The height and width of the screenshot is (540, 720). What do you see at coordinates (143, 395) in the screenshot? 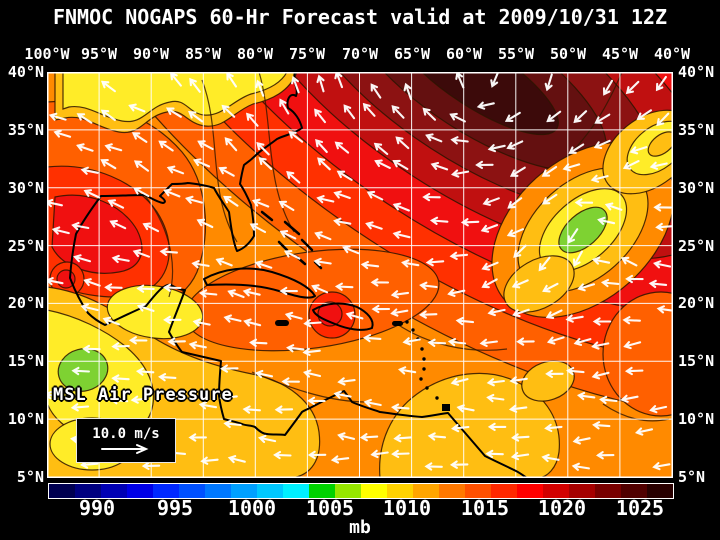
I see `field-label: MSL Air Pressure` at bounding box center [143, 395].